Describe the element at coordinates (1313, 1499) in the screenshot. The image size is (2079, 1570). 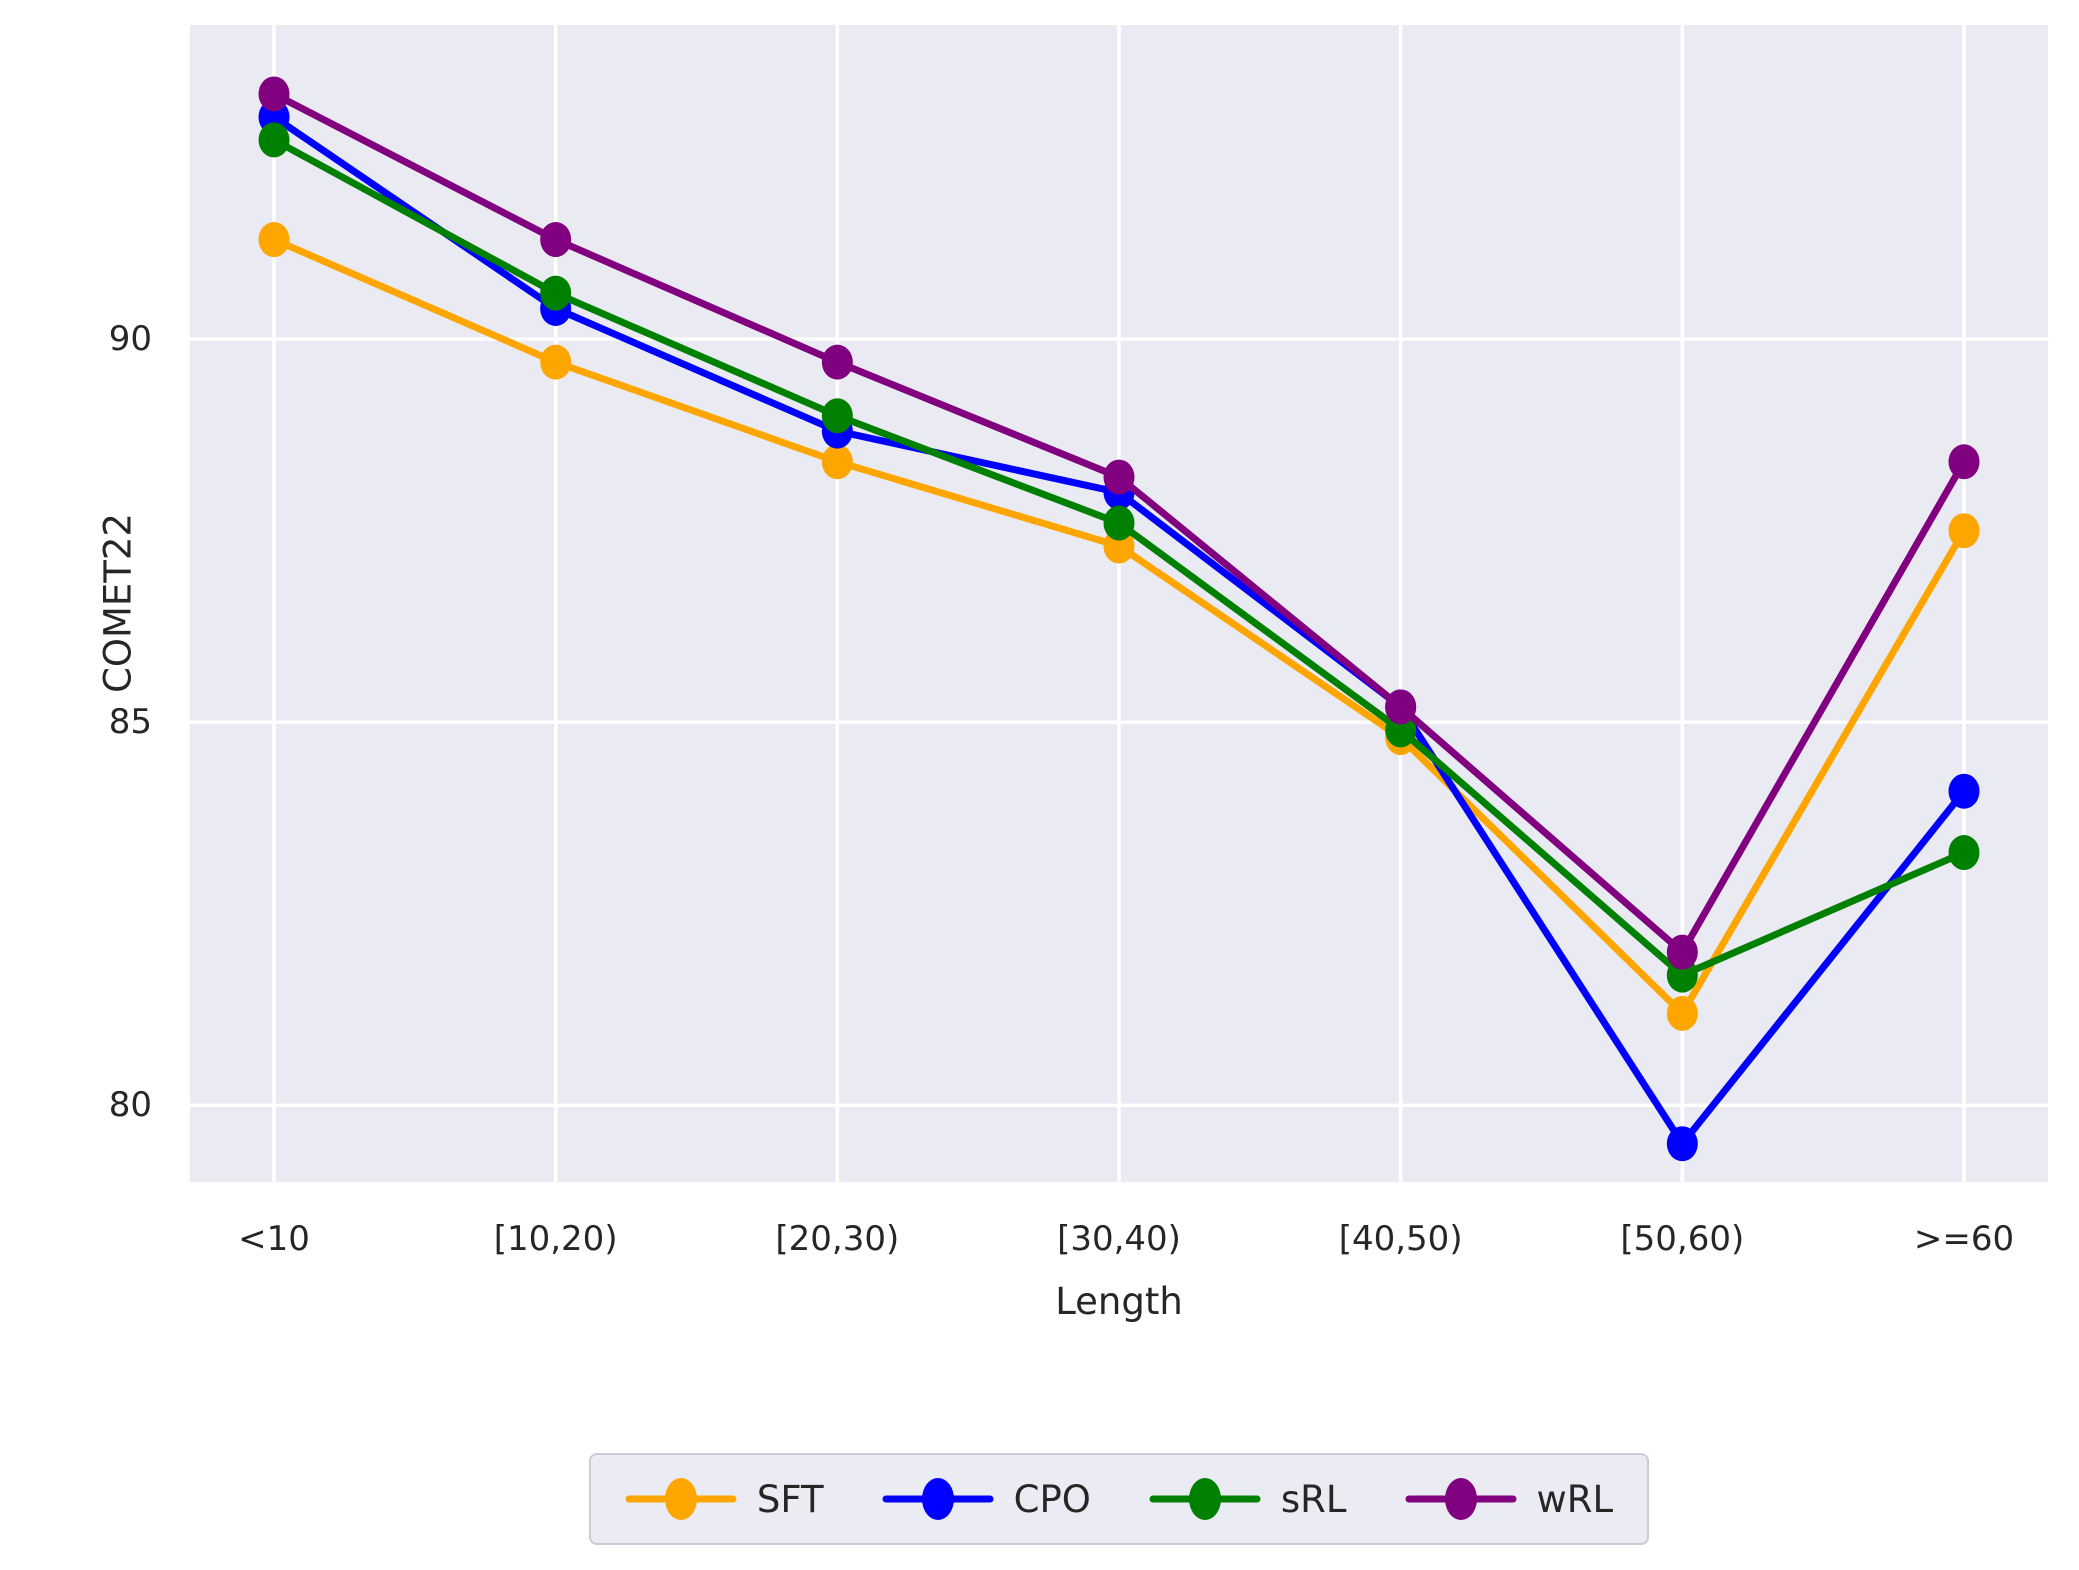
I see `legend-label-sRL: sRL` at that location.